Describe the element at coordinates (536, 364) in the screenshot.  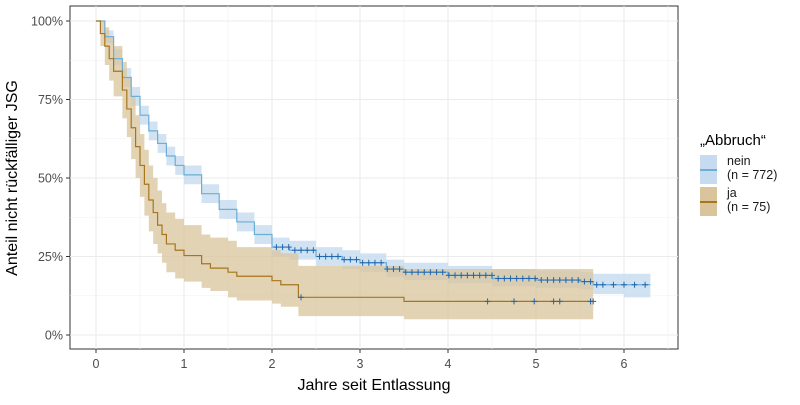
I see `svg-text: 5` at that location.